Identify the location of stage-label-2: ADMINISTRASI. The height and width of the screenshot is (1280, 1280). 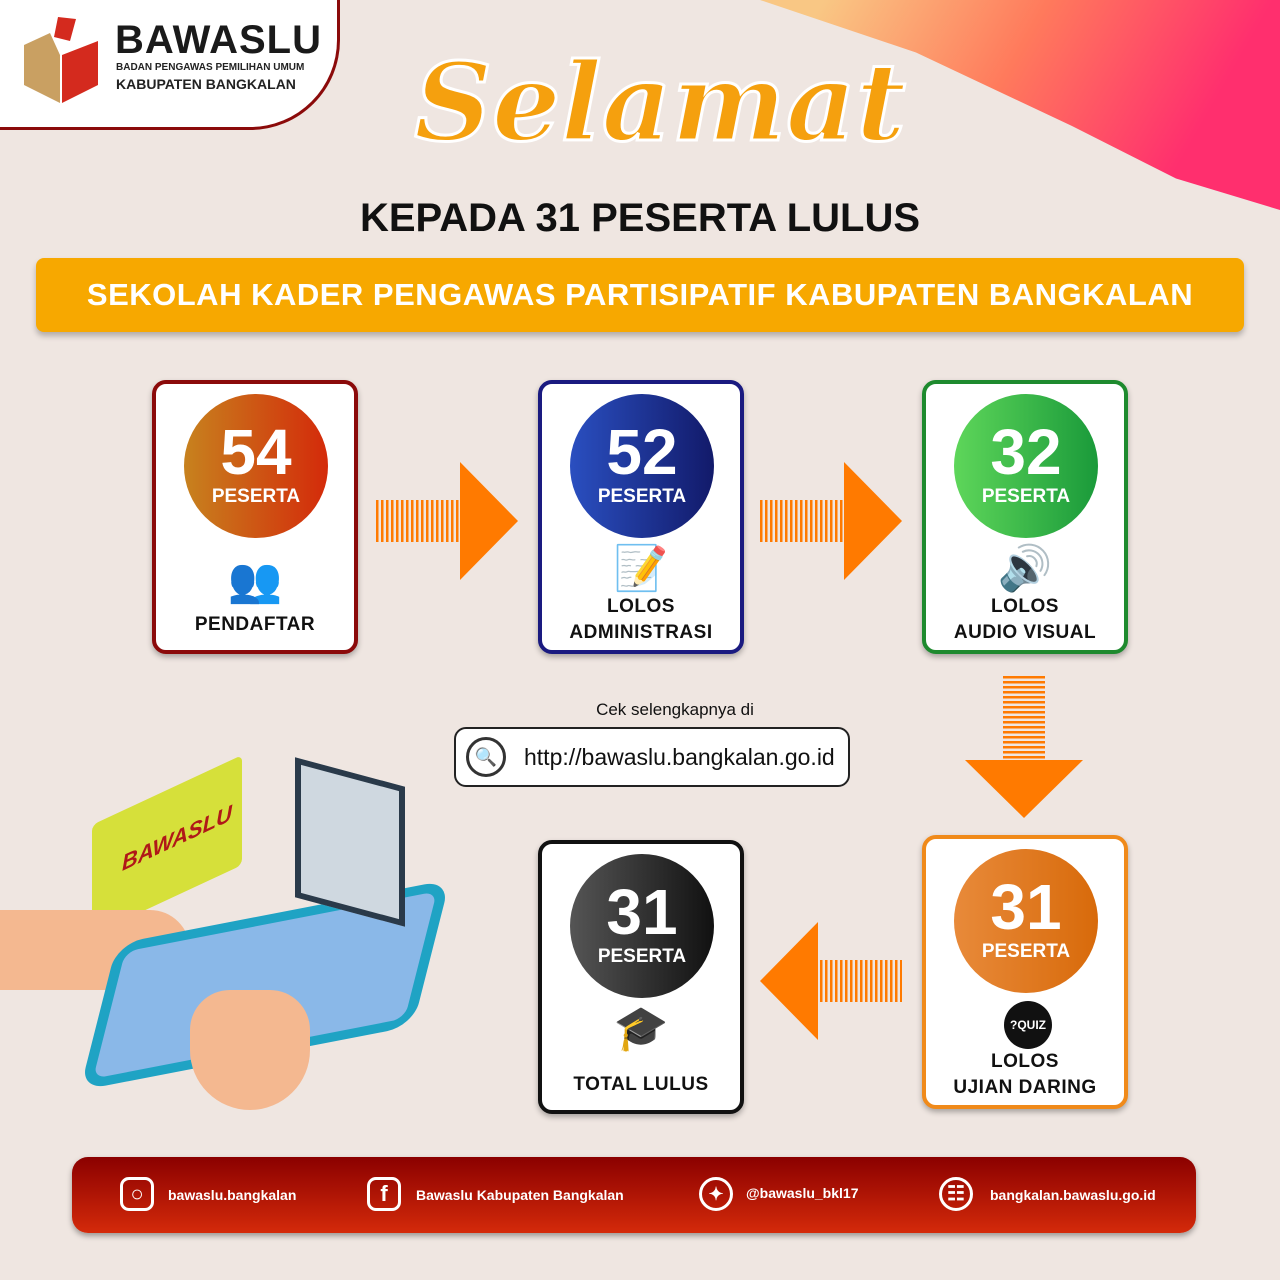
(641, 632).